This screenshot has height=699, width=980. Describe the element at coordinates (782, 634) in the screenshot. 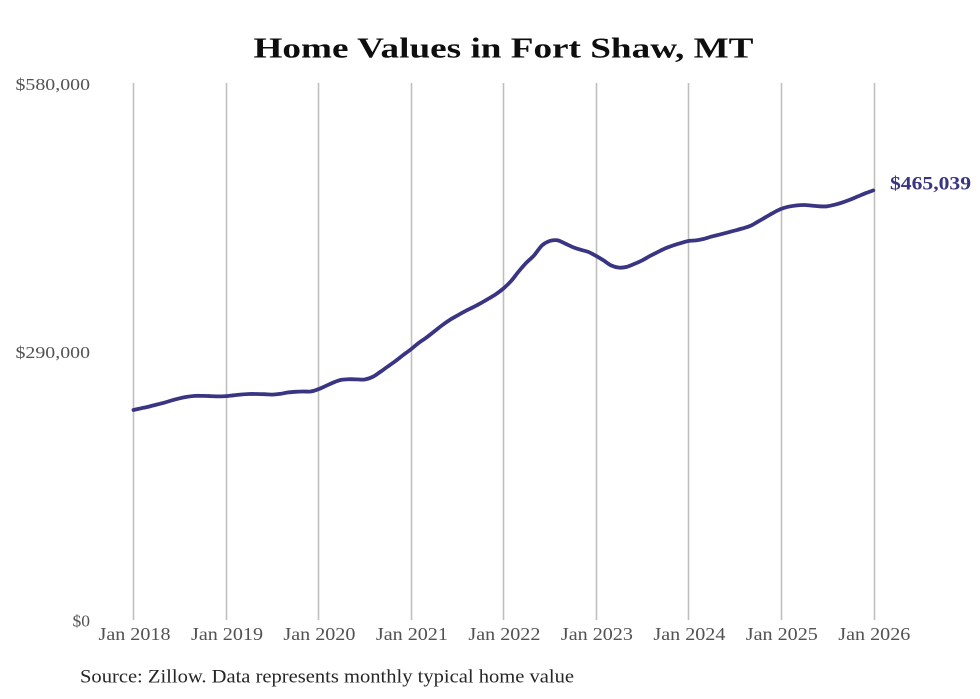

I see `svg-text: Jan 2025` at that location.